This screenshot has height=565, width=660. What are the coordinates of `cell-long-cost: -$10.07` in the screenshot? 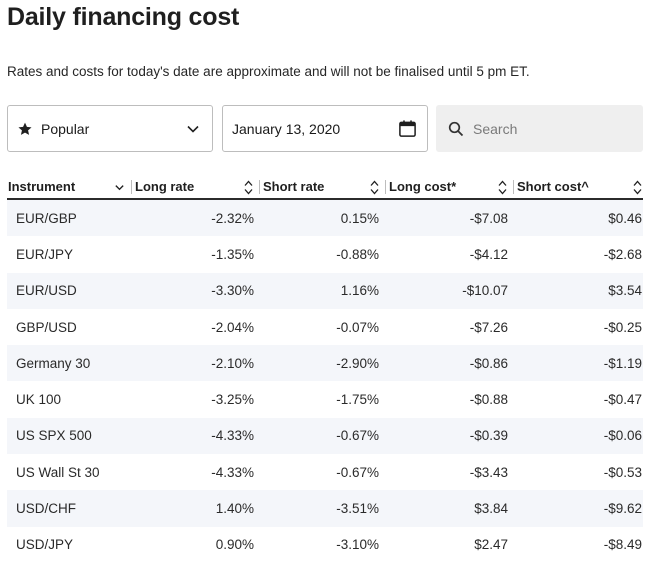 It's located at (485, 291).